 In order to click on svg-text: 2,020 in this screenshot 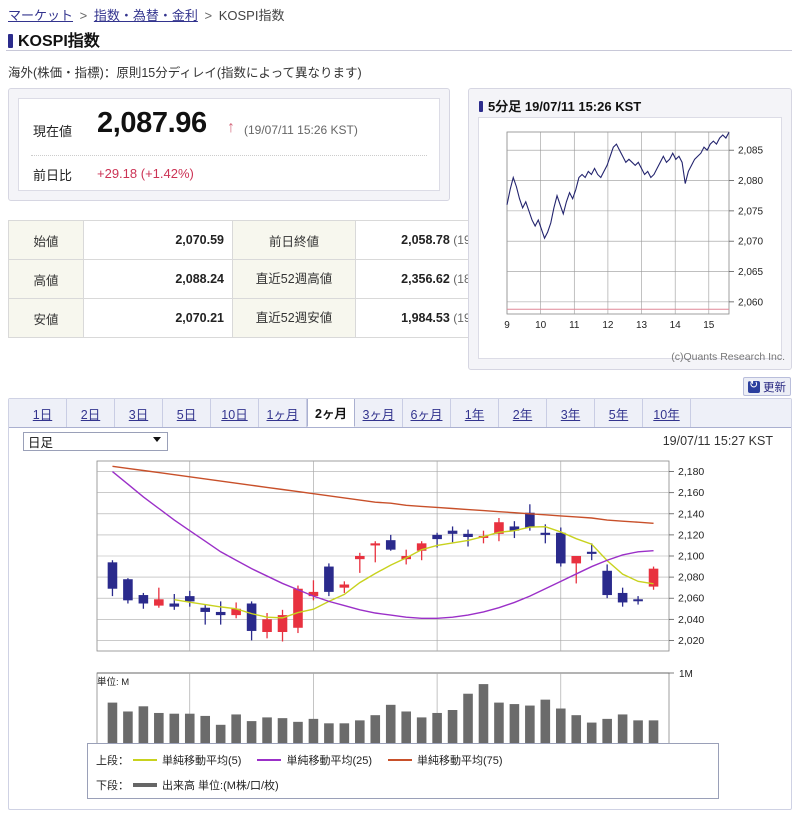, I will do `click(691, 641)`.